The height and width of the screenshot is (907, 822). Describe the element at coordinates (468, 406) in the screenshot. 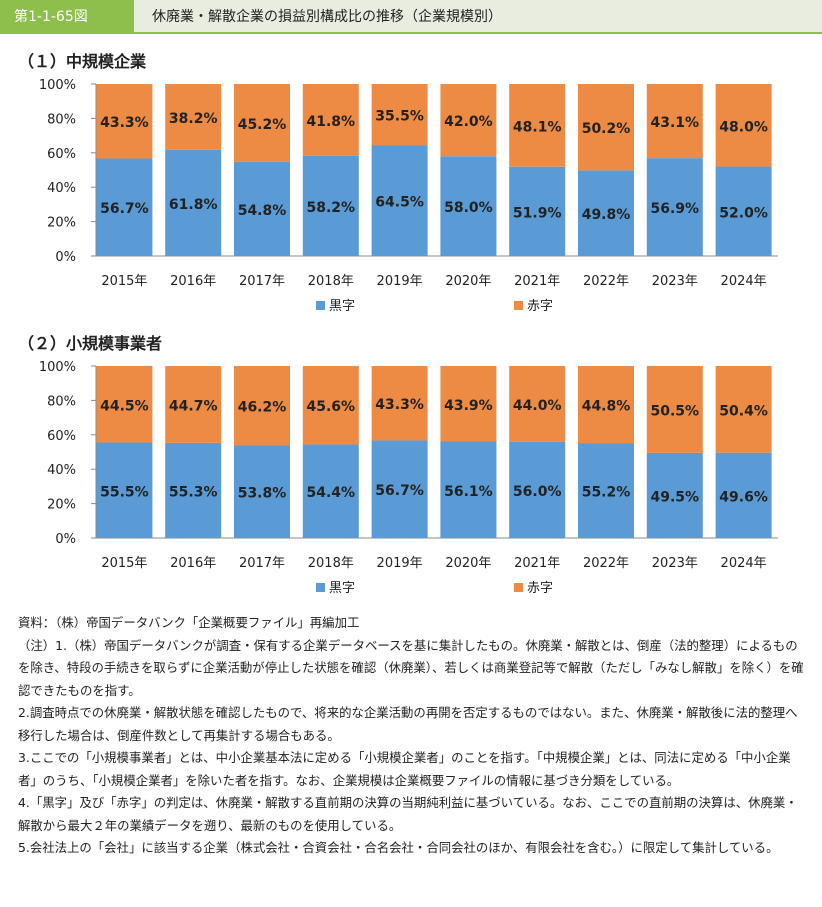

I see `data-label: 43.9%` at that location.